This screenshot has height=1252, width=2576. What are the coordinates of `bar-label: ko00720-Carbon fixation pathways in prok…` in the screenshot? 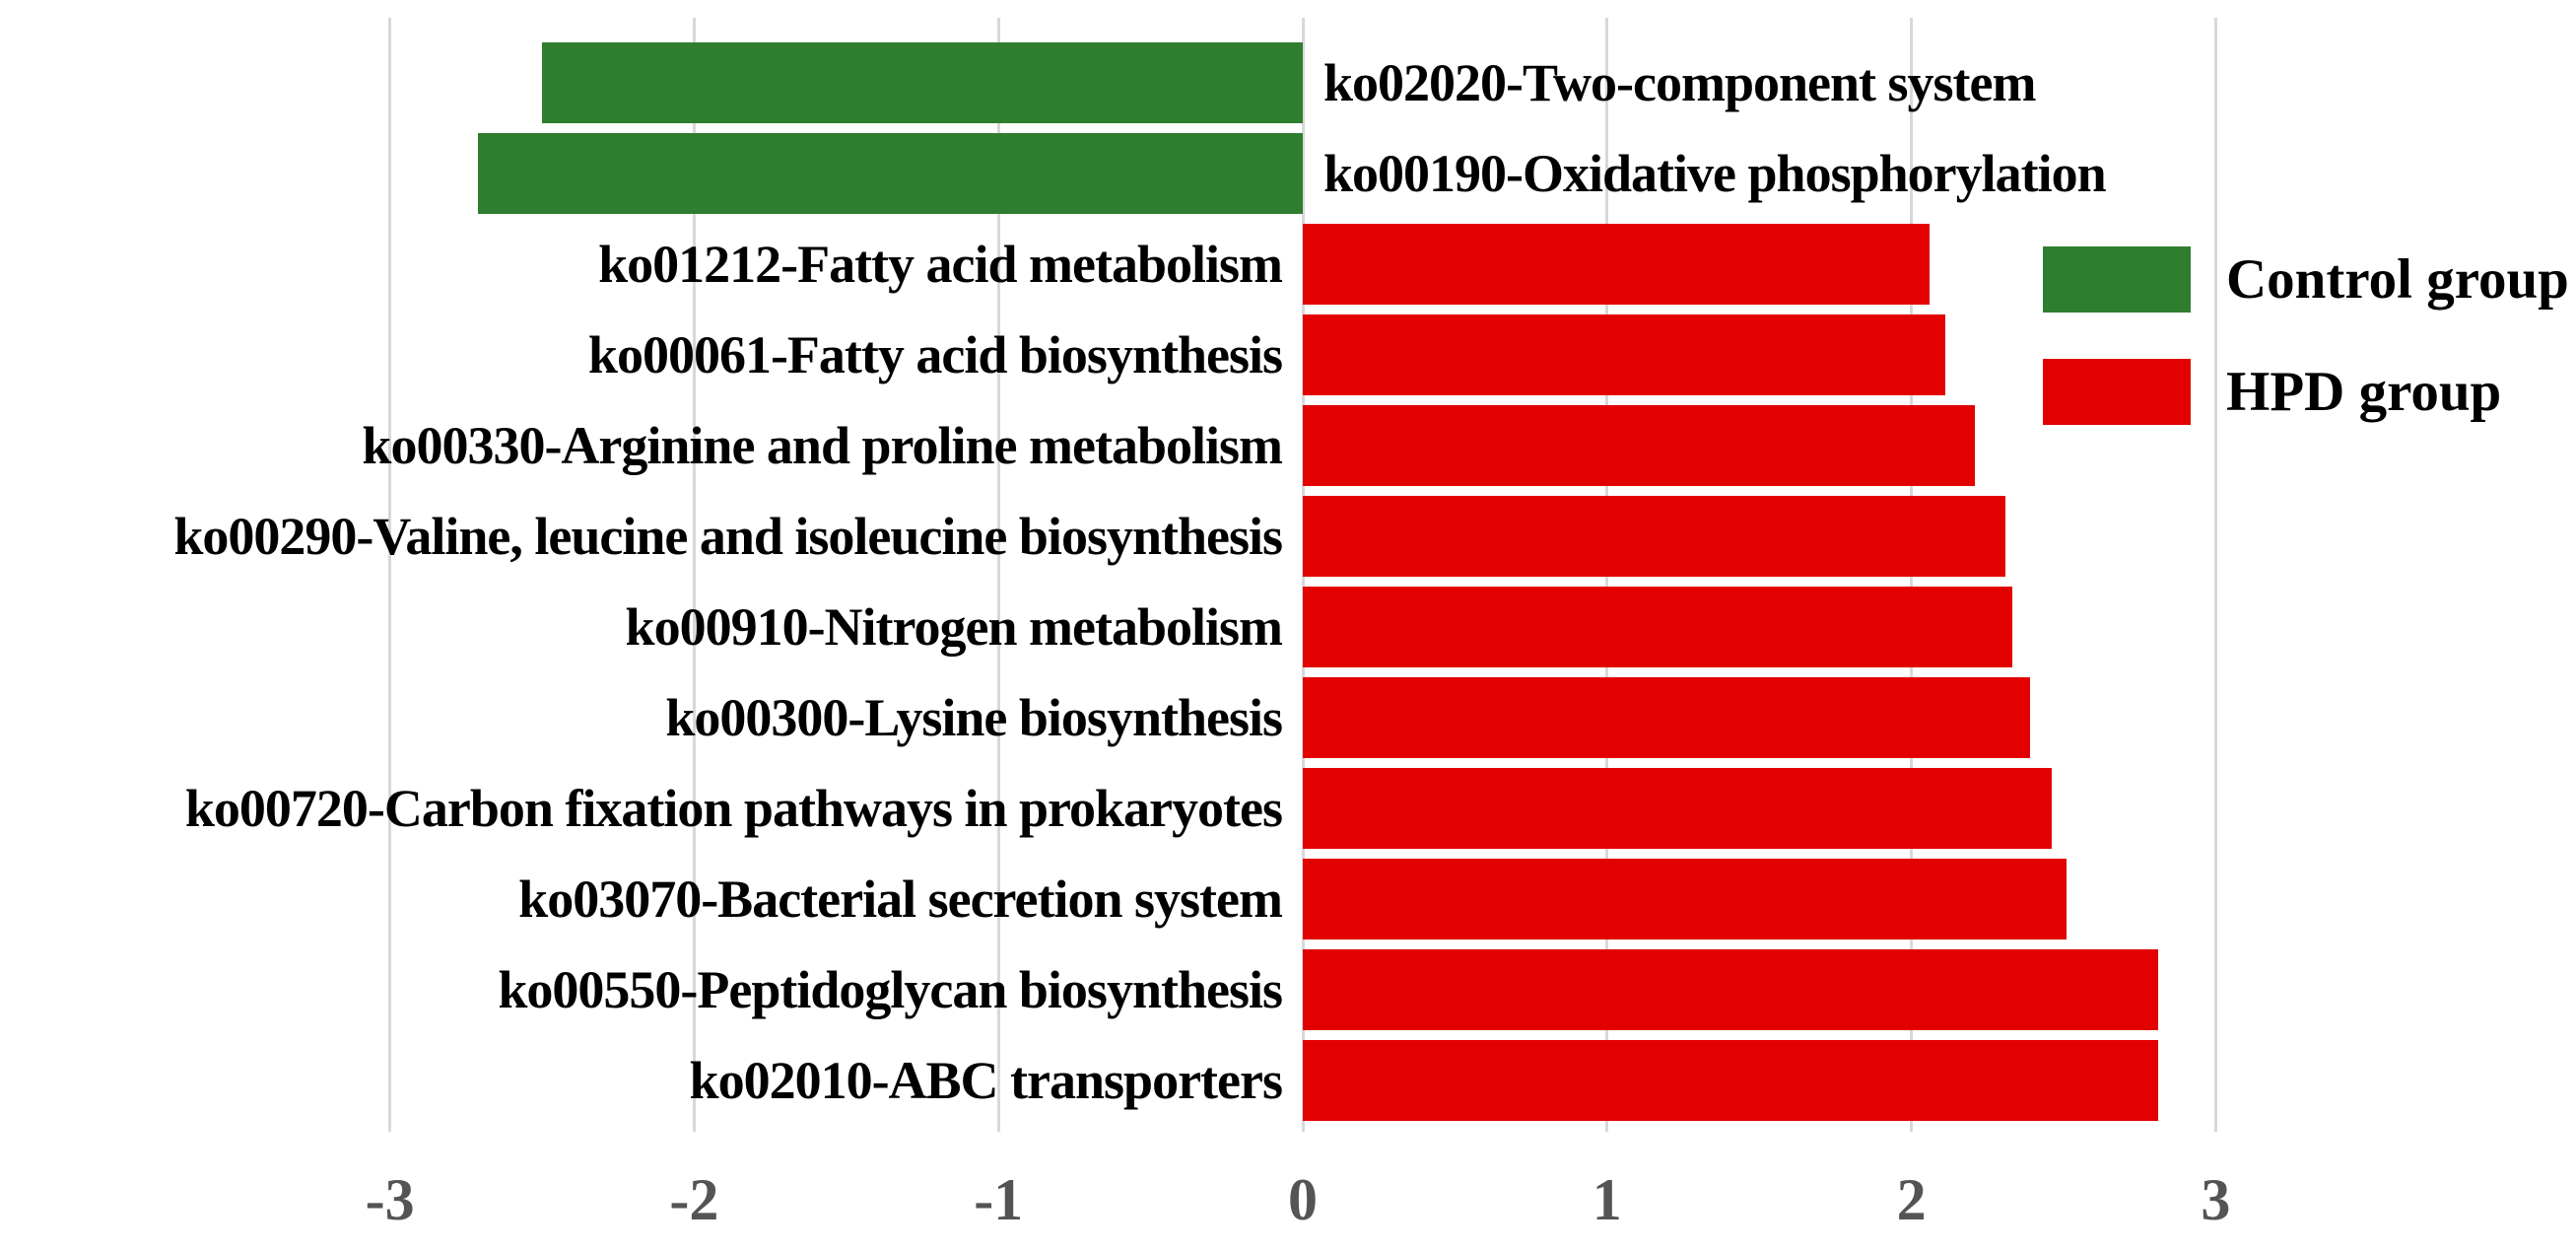 It's located at (733, 808).